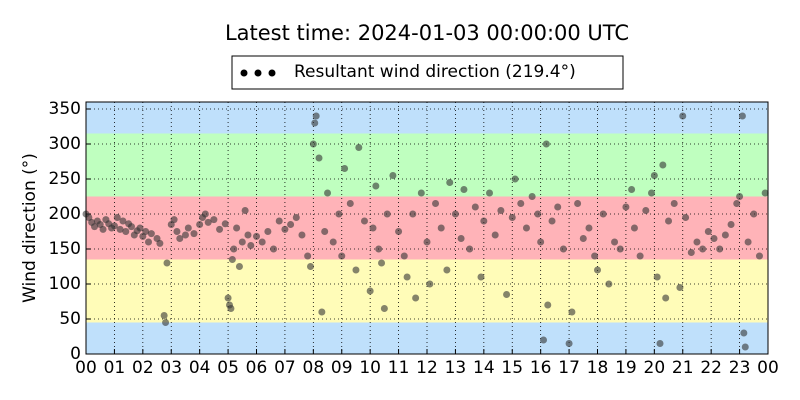 The image size is (800, 400). Describe the element at coordinates (70, 319) in the screenshot. I see `y-tick-label: 50` at that location.